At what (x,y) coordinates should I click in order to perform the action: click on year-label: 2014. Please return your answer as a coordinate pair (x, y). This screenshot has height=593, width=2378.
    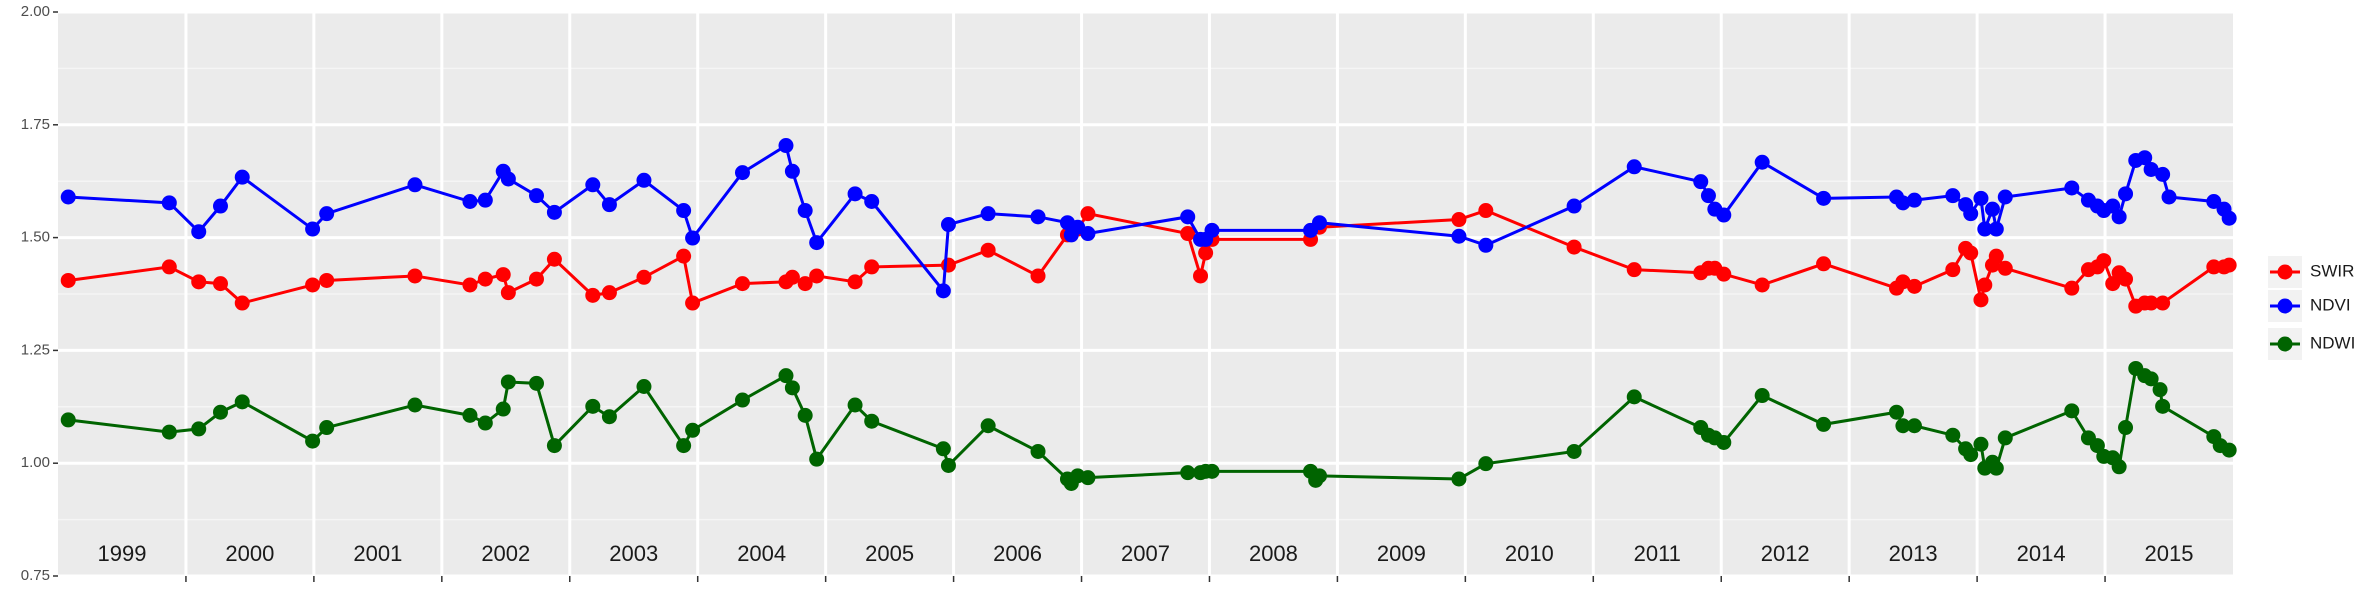
    Looking at the image, I should click on (2041, 553).